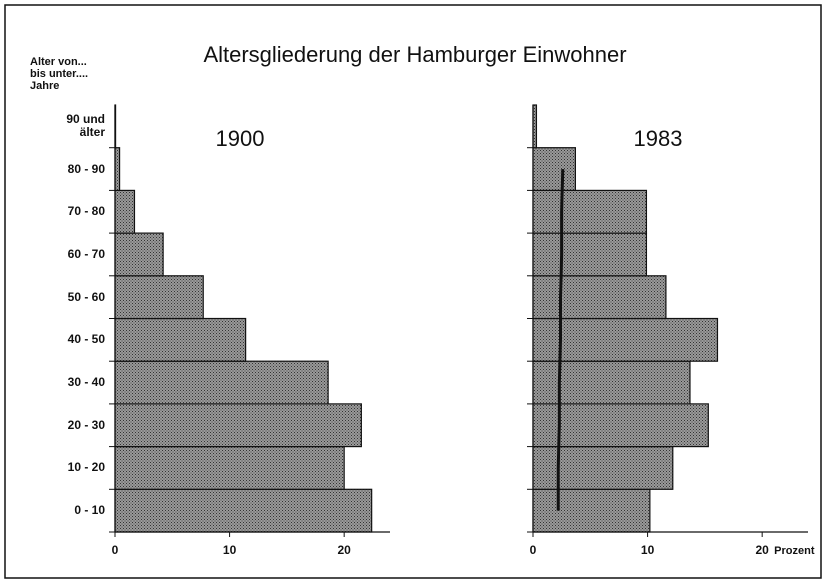 The image size is (826, 583). Describe the element at coordinates (86, 467) in the screenshot. I see `y-tick-label: 10 - 20` at that location.